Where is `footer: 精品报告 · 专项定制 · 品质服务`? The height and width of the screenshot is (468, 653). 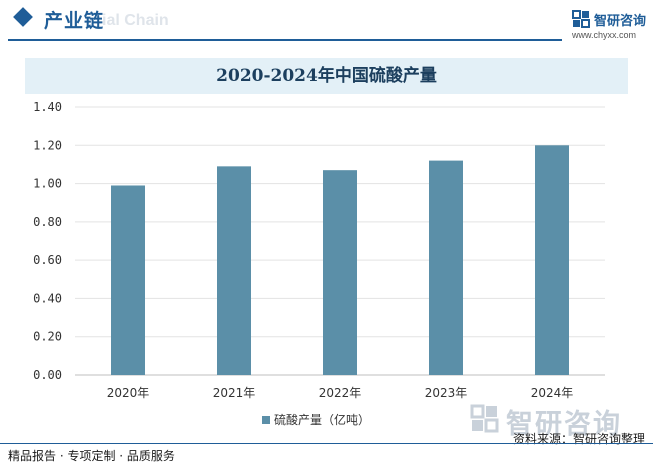 footer: 精品报告 · 专项定制 · 品质服务 is located at coordinates (326, 454).